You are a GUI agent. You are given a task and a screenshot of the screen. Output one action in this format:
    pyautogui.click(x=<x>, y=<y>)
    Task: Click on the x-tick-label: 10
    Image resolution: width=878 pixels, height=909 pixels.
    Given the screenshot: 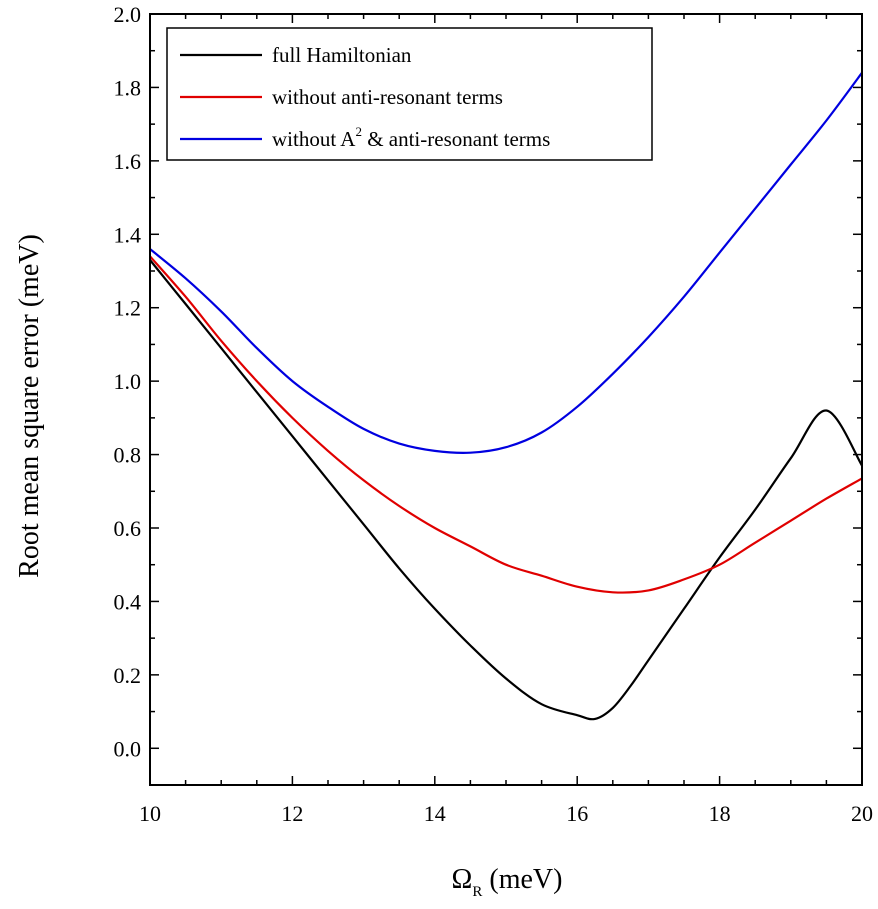 What is the action you would take?
    pyautogui.click(x=150, y=813)
    